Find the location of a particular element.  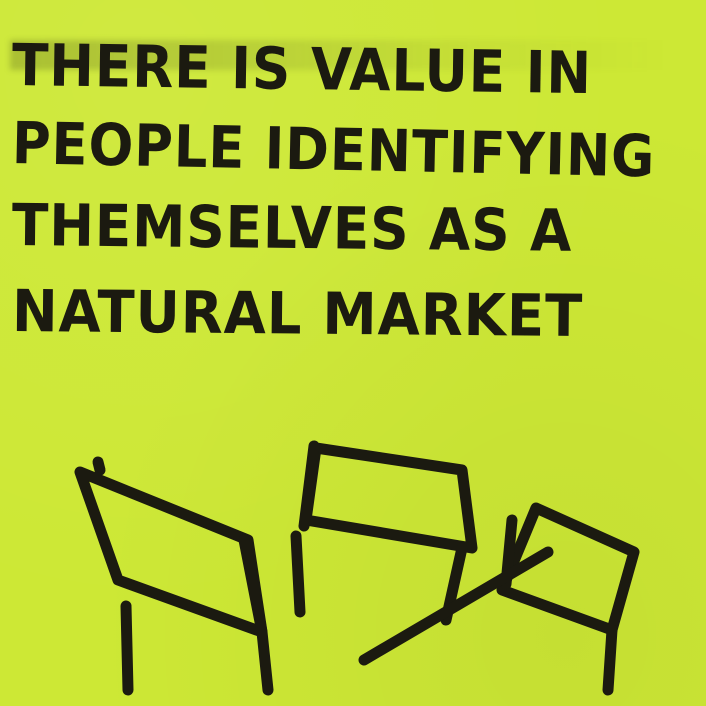

right-flag-icon is located at coordinates (568, 599).